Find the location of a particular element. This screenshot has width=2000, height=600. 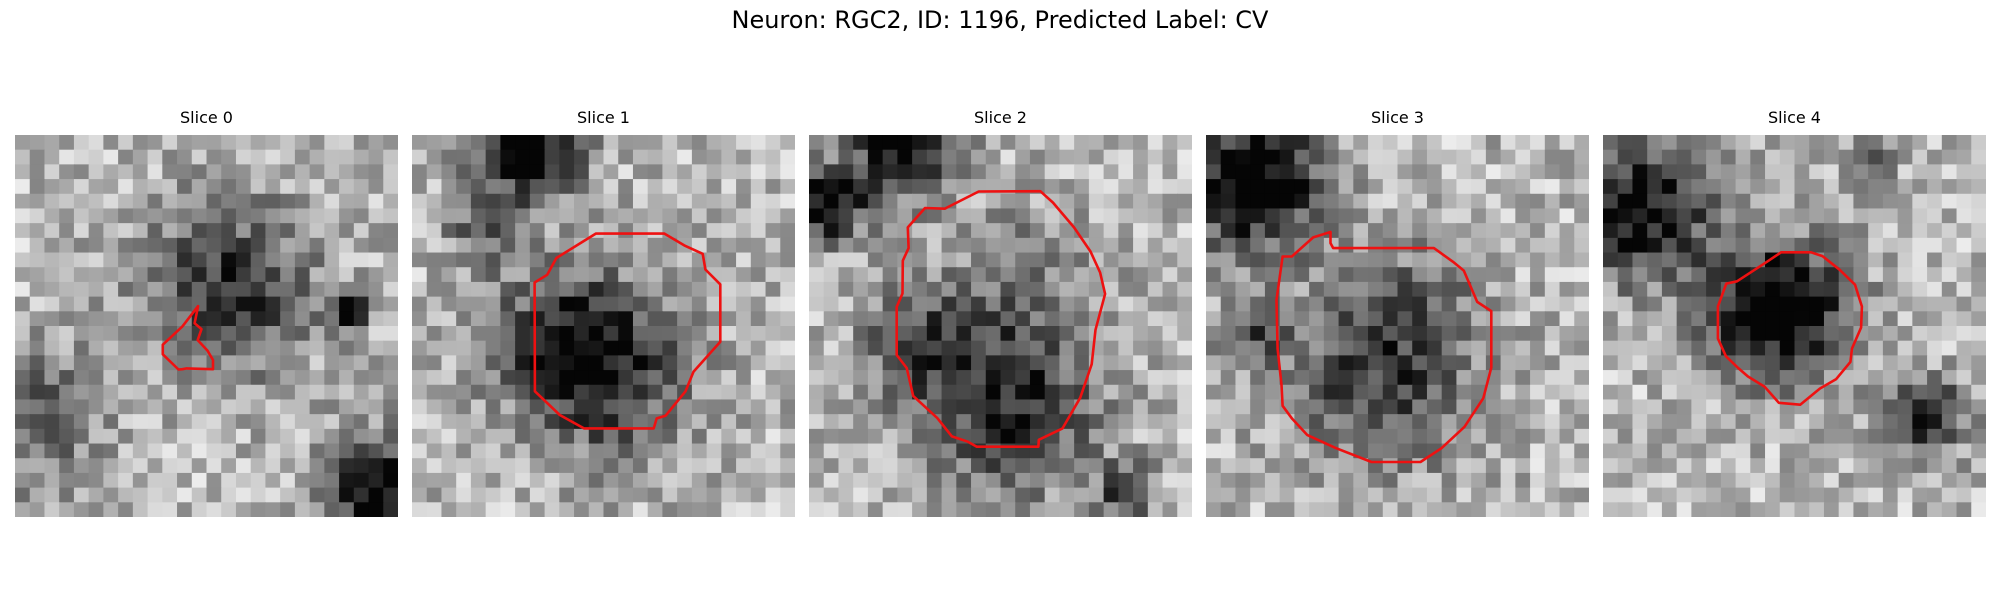

slice-1-title: Slice 1 is located at coordinates (603, 117).